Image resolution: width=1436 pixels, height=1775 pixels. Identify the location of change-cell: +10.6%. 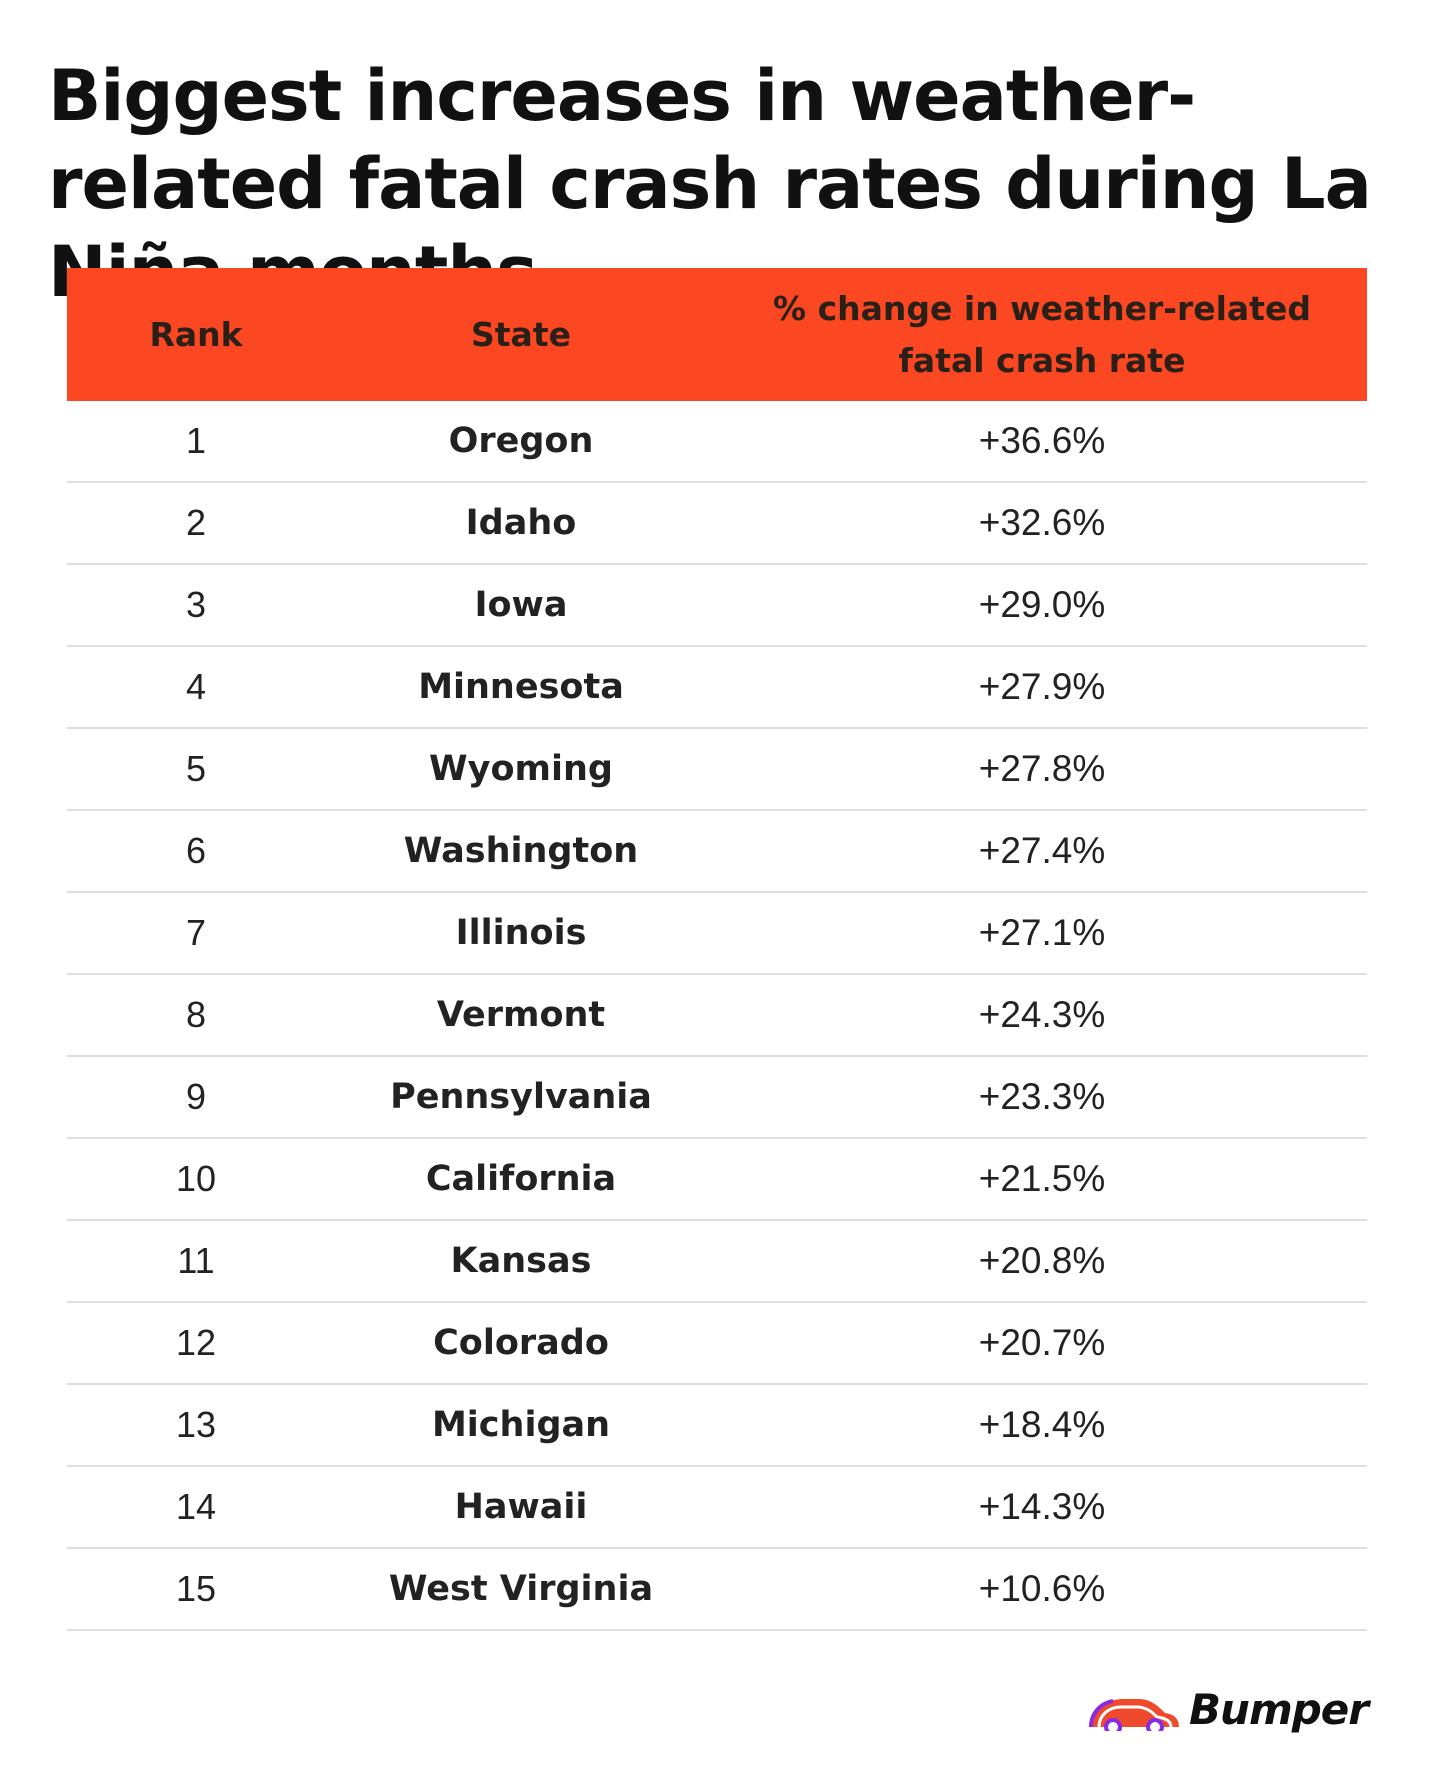
(1042, 1588).